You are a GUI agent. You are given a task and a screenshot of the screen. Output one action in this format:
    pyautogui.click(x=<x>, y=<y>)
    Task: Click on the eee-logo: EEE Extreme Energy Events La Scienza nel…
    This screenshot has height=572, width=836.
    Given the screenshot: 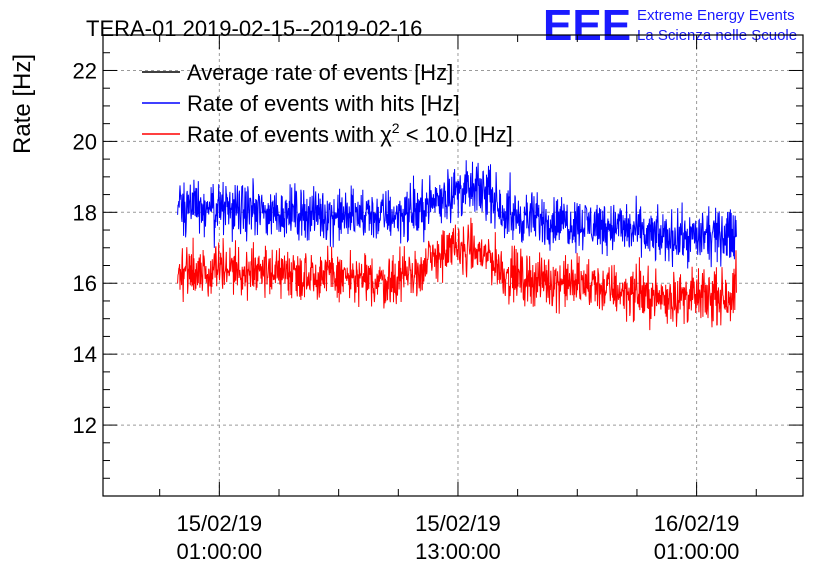 What is the action you would take?
    pyautogui.click(x=670, y=25)
    